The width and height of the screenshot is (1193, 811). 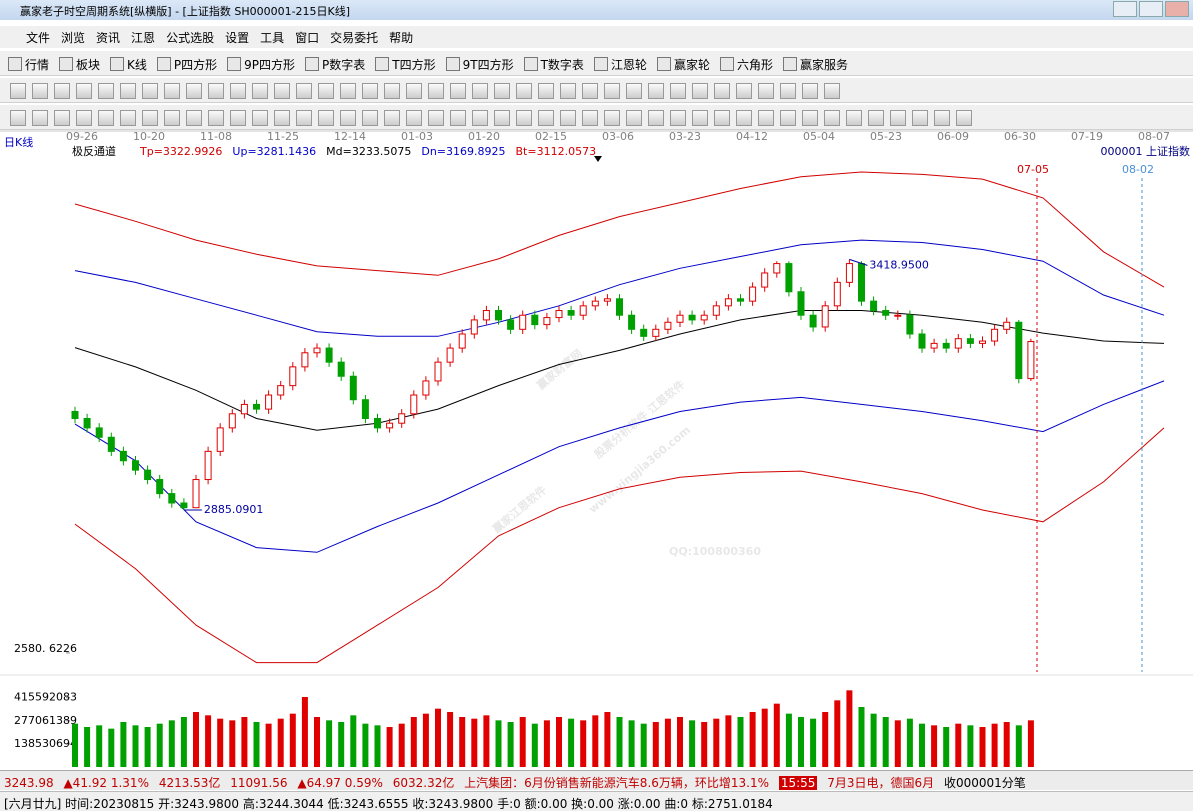 What do you see at coordinates (237, 38) in the screenshot?
I see `menu-item: 设置` at bounding box center [237, 38].